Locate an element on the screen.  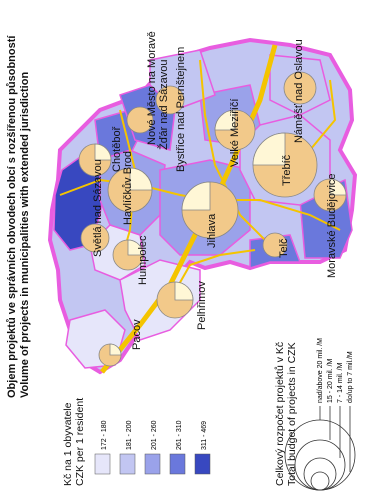
circle-pacov is located at coordinates (110, 355).